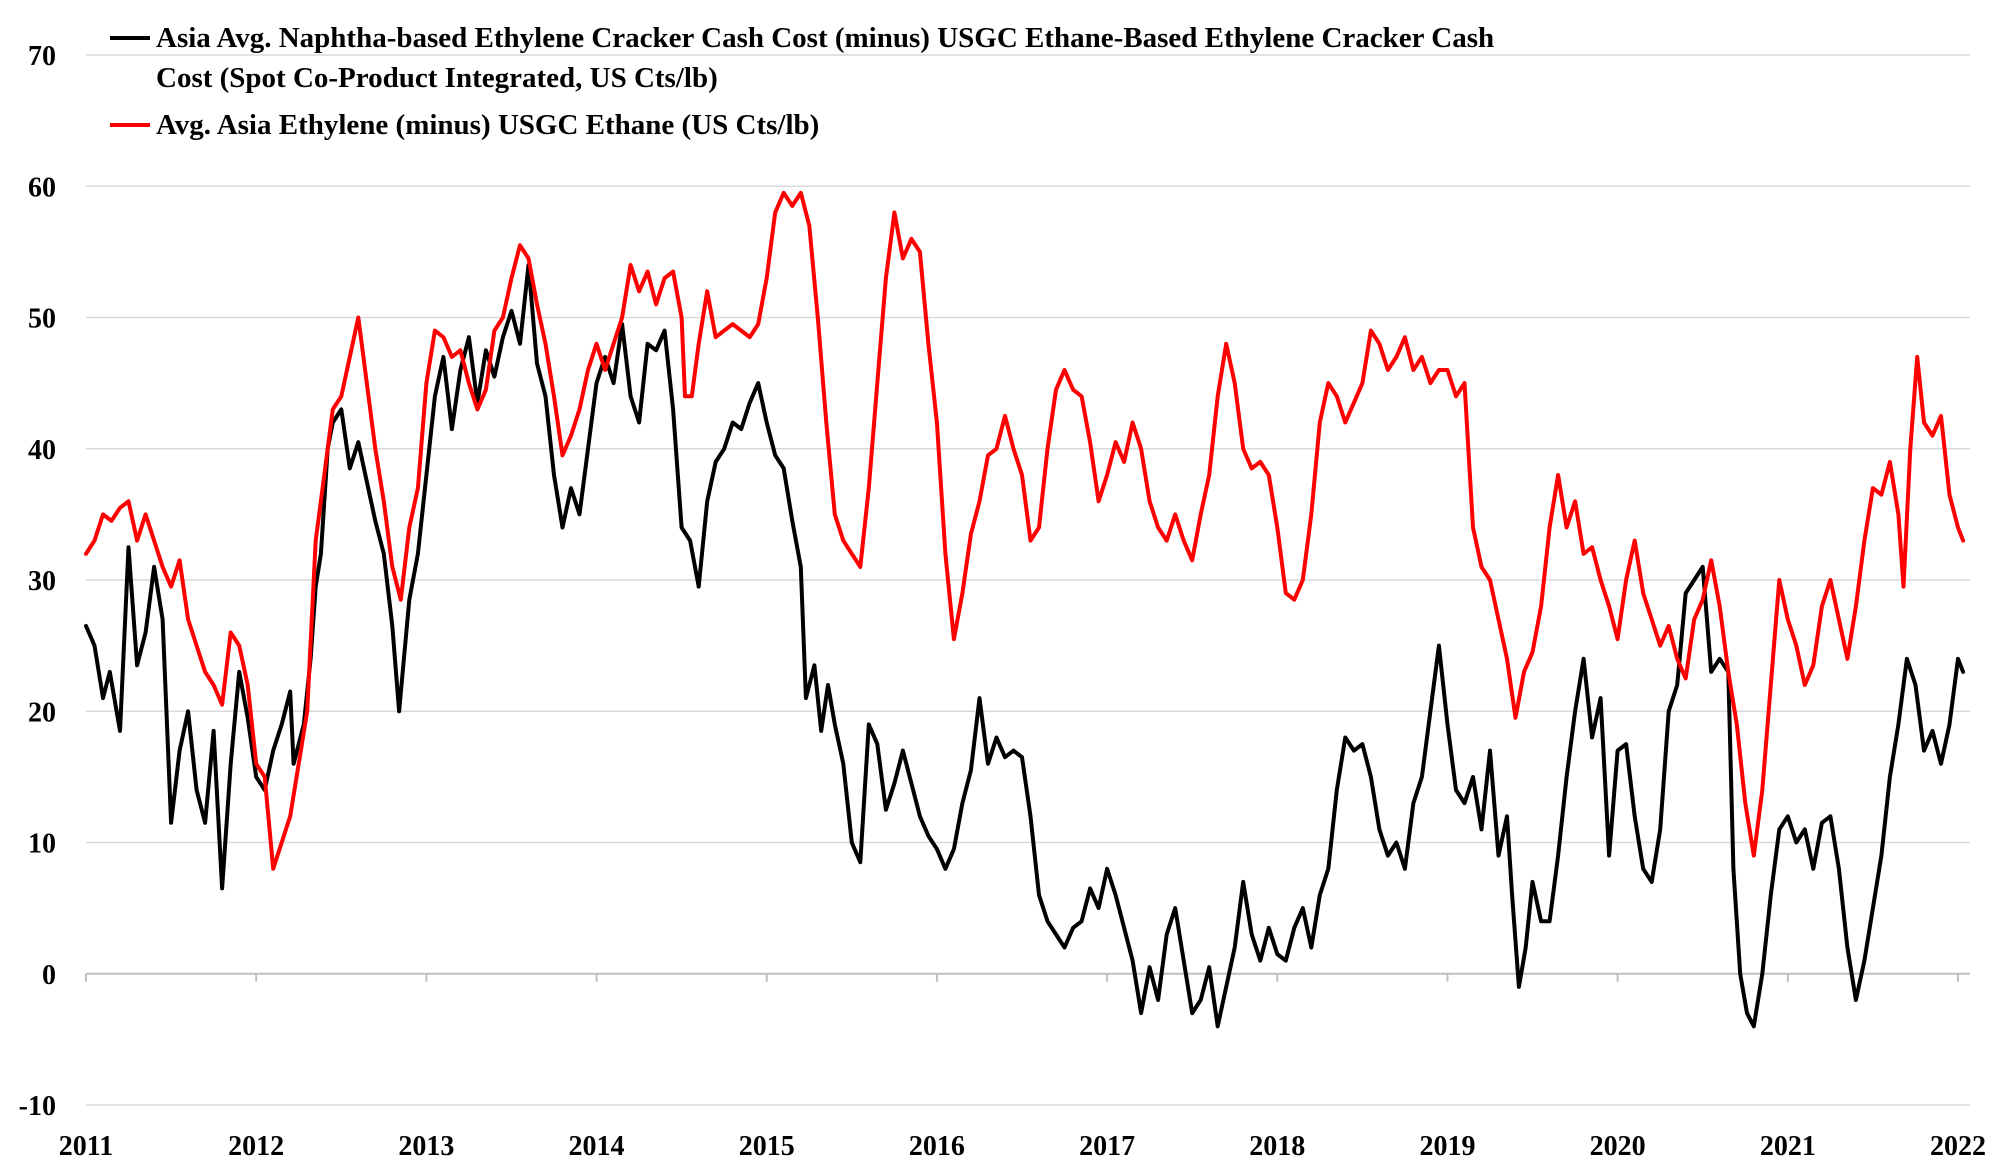 The height and width of the screenshot is (1170, 2002). What do you see at coordinates (1618, 1146) in the screenshot?
I see `x-tick-label: 2020` at bounding box center [1618, 1146].